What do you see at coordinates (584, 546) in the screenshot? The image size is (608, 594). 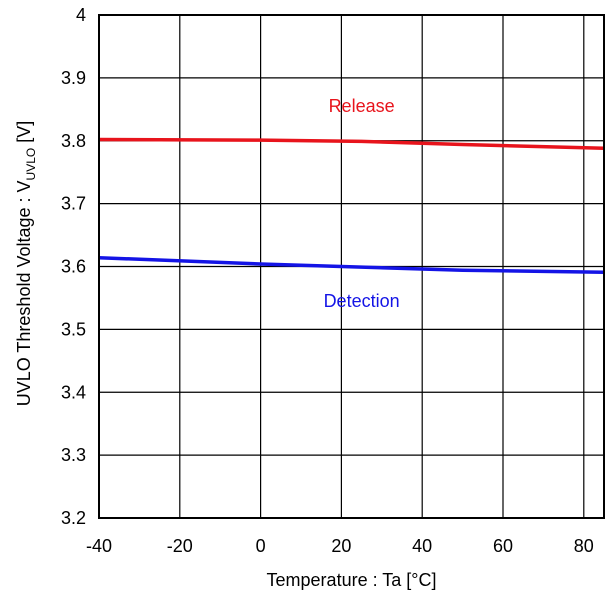 I see `x-tick-label: 80` at bounding box center [584, 546].